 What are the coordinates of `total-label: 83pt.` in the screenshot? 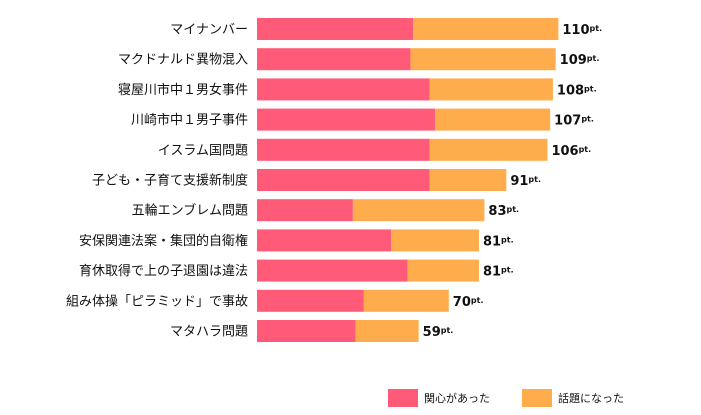 It's located at (503, 211).